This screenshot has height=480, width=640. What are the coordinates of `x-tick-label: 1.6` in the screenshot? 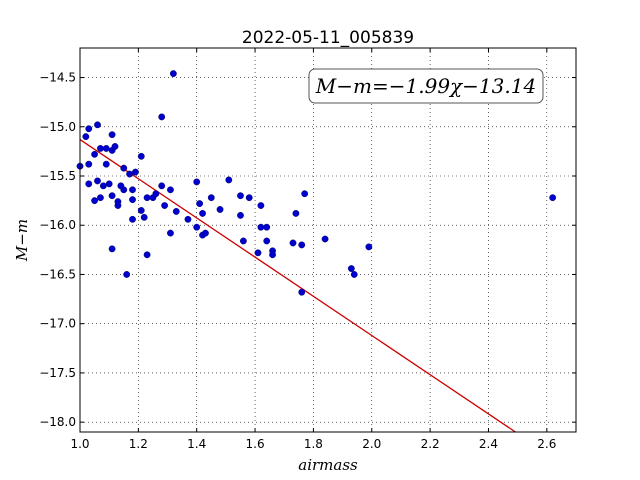 It's located at (255, 444).